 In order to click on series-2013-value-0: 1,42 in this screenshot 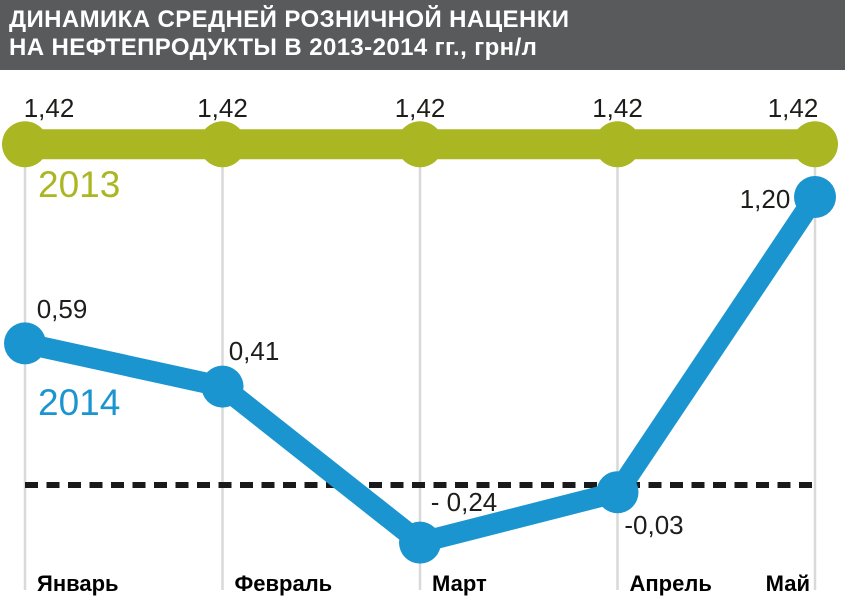, I will do `click(49, 108)`.